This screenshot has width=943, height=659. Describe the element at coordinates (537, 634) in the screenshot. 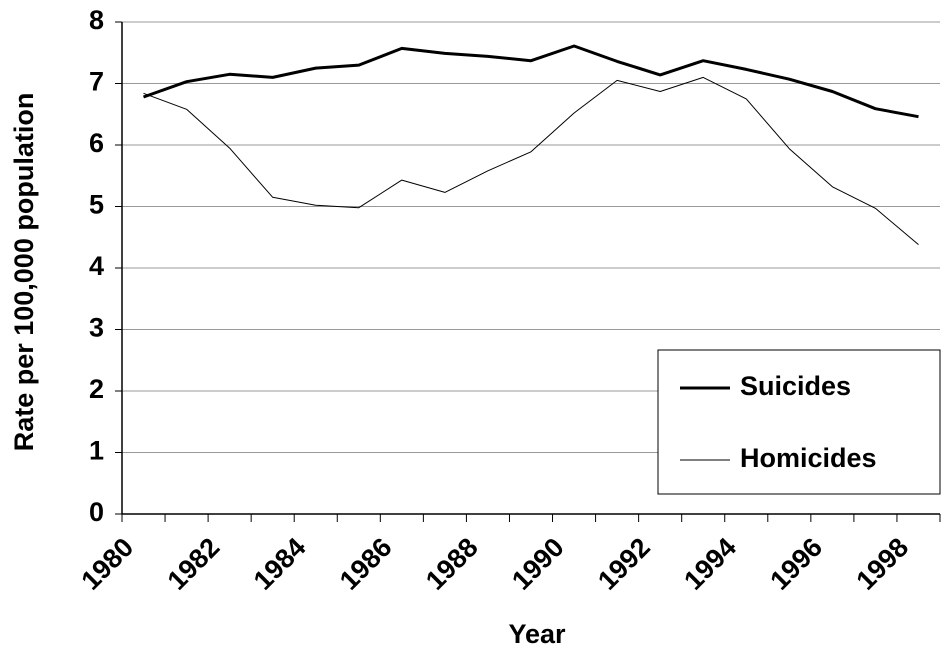

I see `x-axis-label: Year` at that location.